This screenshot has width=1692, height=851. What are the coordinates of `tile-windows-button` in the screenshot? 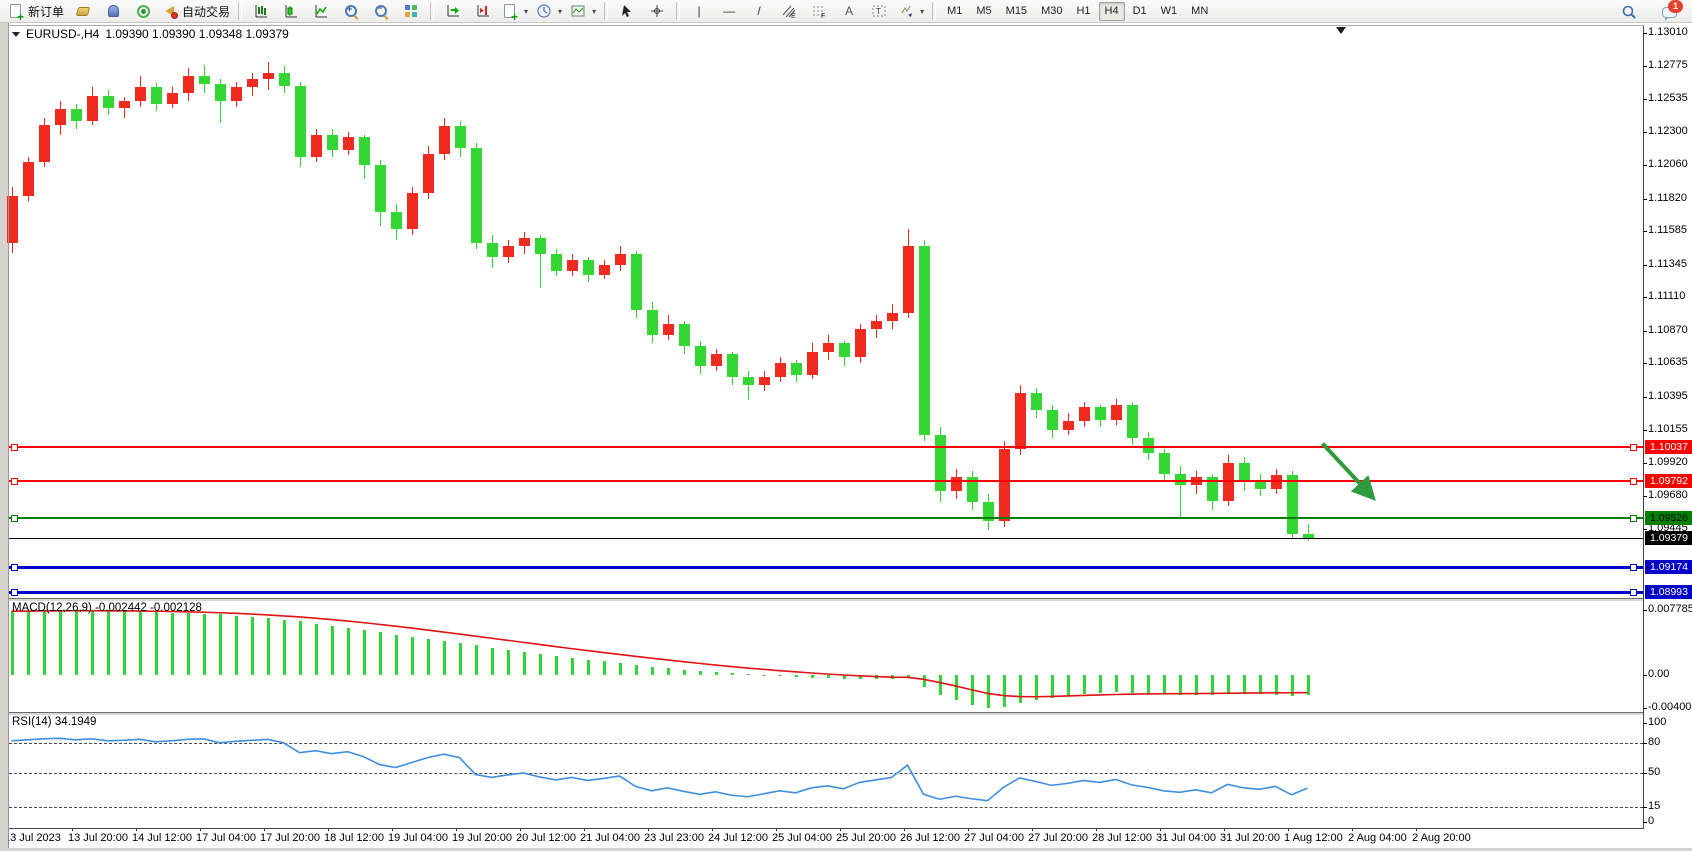 It's located at (411, 11).